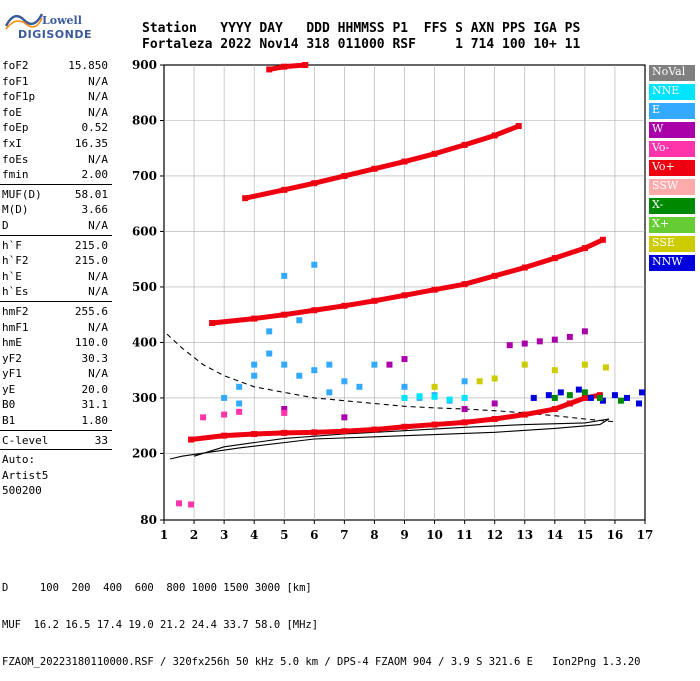 The height and width of the screenshot is (681, 700). Describe the element at coordinates (12, 358) in the screenshot. I see `param-label: yF2` at that location.